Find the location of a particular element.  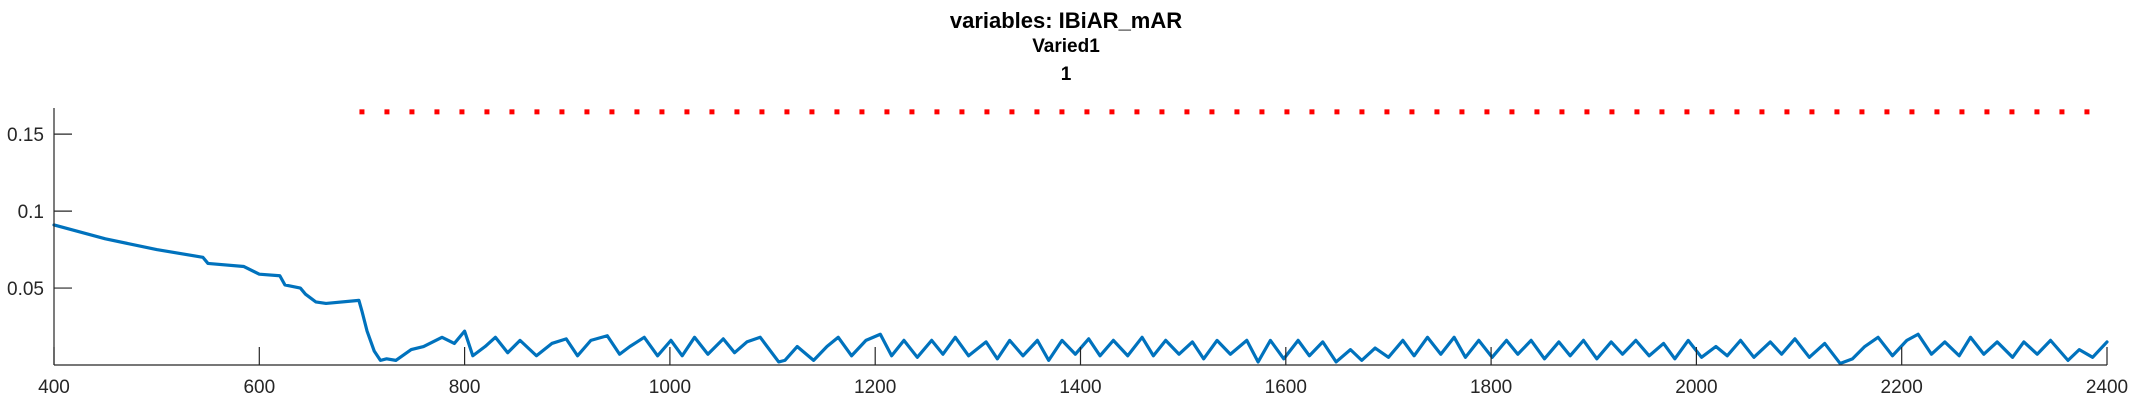

x-tick-label-3: 1000 is located at coordinates (670, 387).